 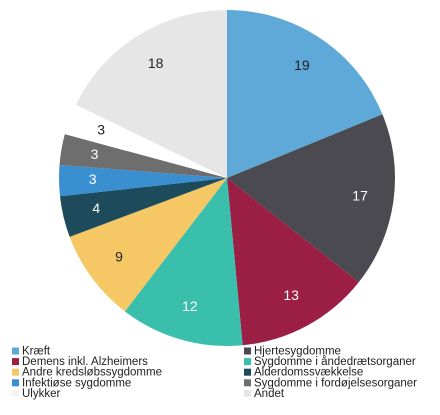 What do you see at coordinates (335, 362) in the screenshot?
I see `legend-label: Sygdomme i åndedrætsorganer` at bounding box center [335, 362].